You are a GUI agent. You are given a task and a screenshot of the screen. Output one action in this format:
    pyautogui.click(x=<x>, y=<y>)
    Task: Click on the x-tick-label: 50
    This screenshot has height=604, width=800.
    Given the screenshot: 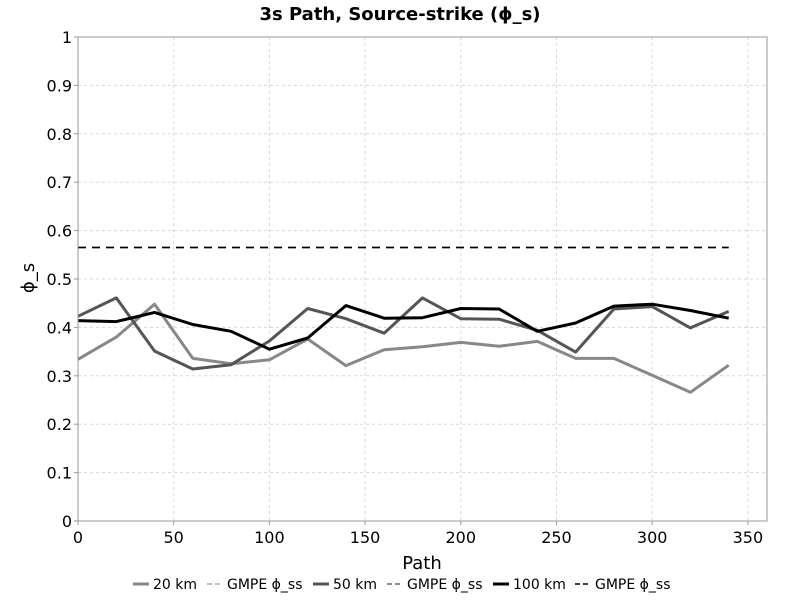 What is the action you would take?
    pyautogui.click(x=174, y=537)
    